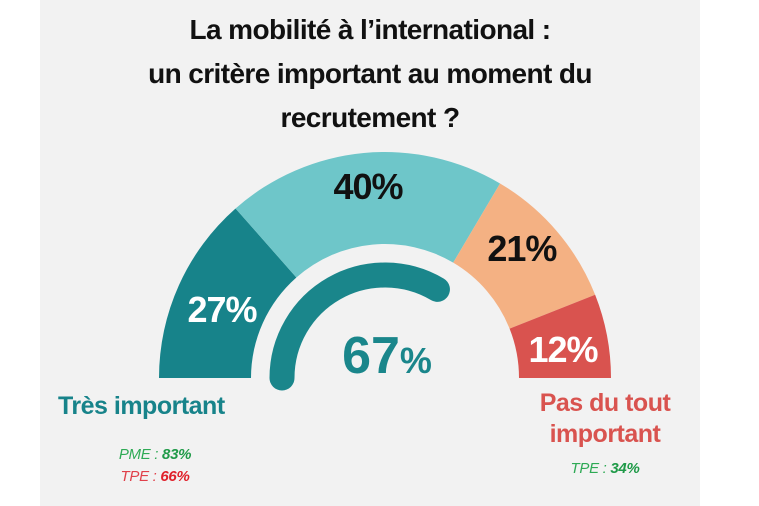 This screenshot has height=506, width=759. Describe the element at coordinates (369, 186) in the screenshot. I see `data-label-2: 40%` at that location.